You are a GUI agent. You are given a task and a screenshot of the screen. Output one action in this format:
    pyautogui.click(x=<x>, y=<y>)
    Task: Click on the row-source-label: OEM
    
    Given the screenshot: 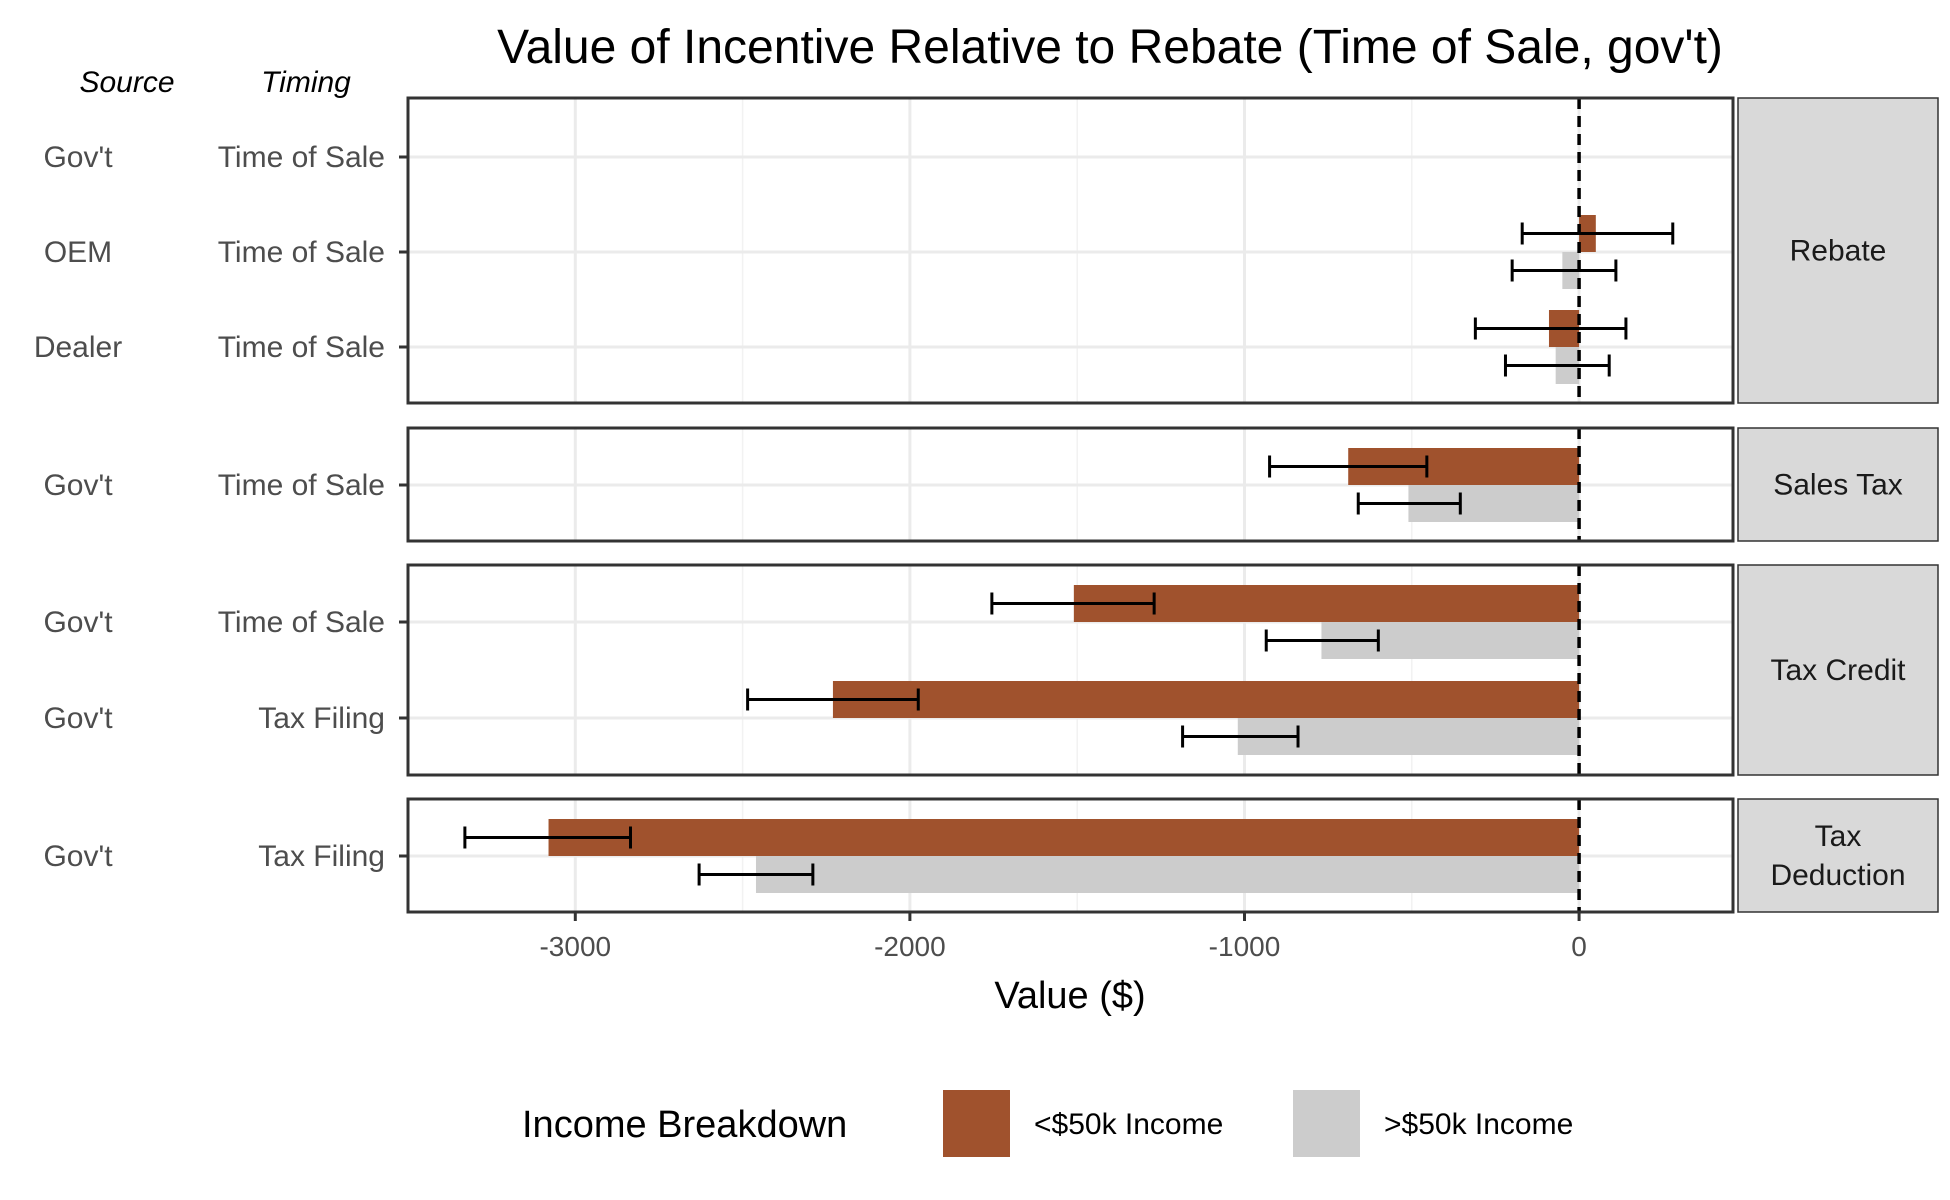 What is the action you would take?
    pyautogui.click(x=78, y=252)
    